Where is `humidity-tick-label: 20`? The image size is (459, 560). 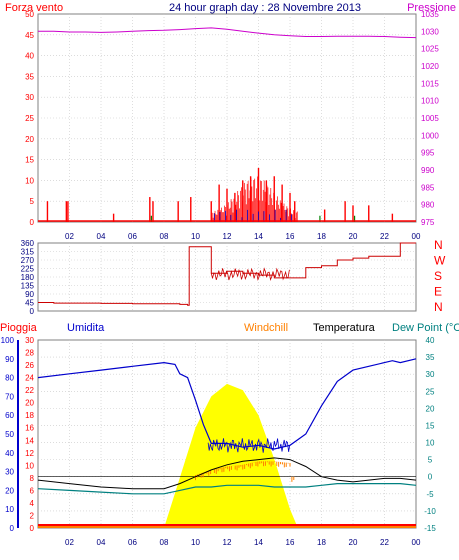 humidity-tick-label: 20 is located at coordinates (9, 490).